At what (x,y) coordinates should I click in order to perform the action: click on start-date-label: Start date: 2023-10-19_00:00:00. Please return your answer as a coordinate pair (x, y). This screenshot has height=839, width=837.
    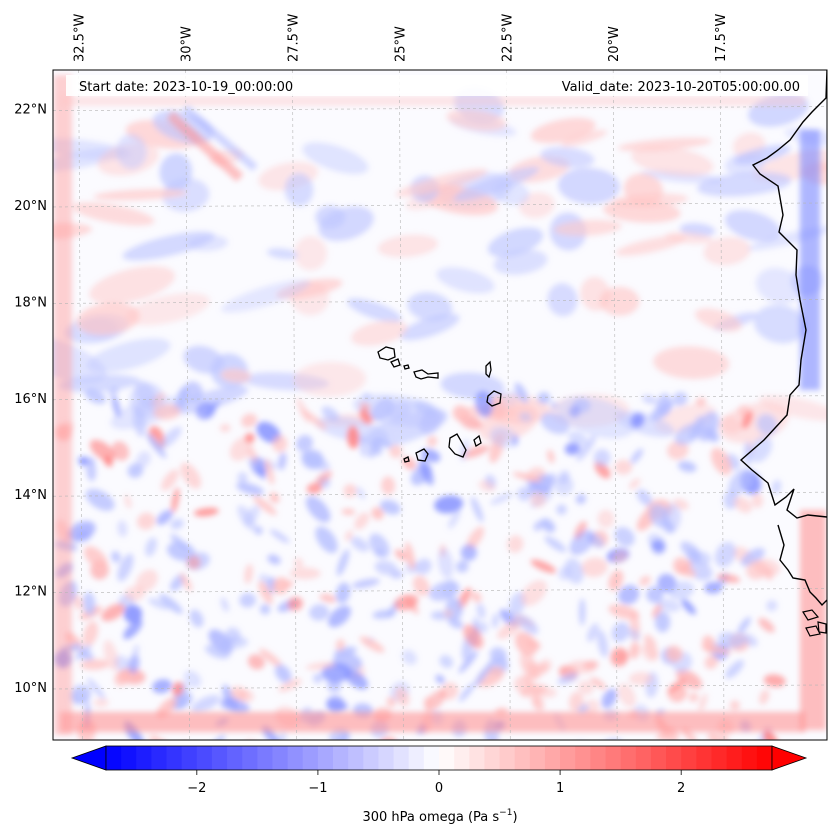
    Looking at the image, I should click on (186, 87).